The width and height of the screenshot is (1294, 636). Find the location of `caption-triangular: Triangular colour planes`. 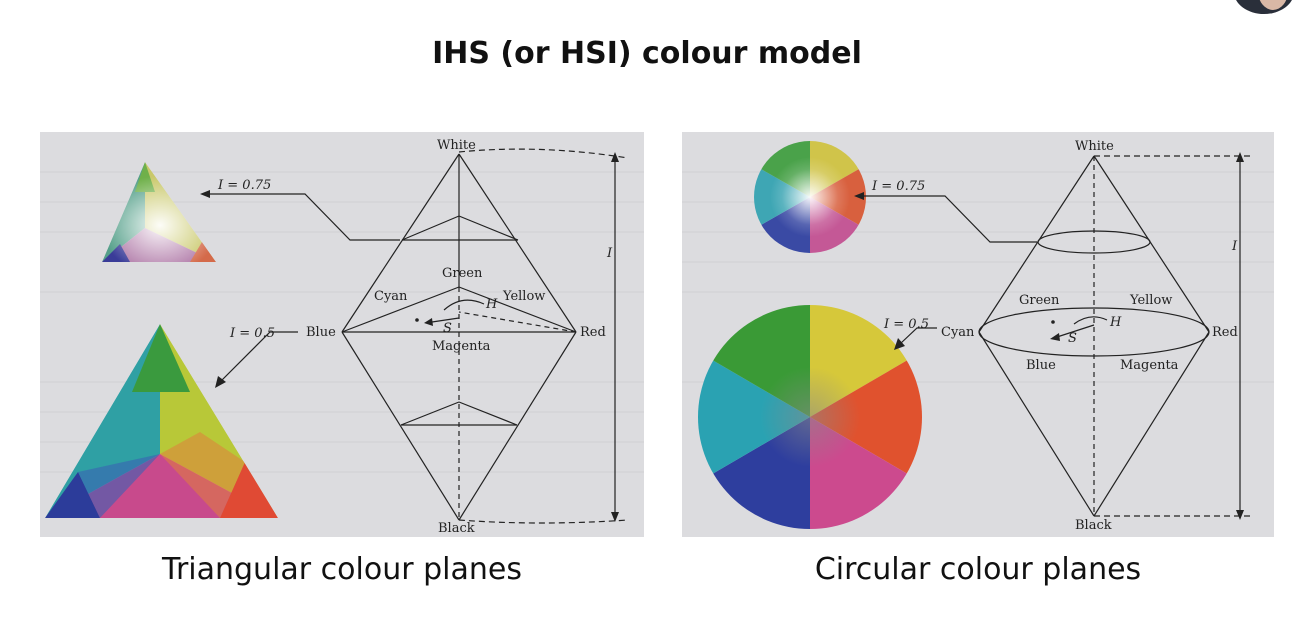

caption-triangular: Triangular colour planes is located at coordinates (342, 569).